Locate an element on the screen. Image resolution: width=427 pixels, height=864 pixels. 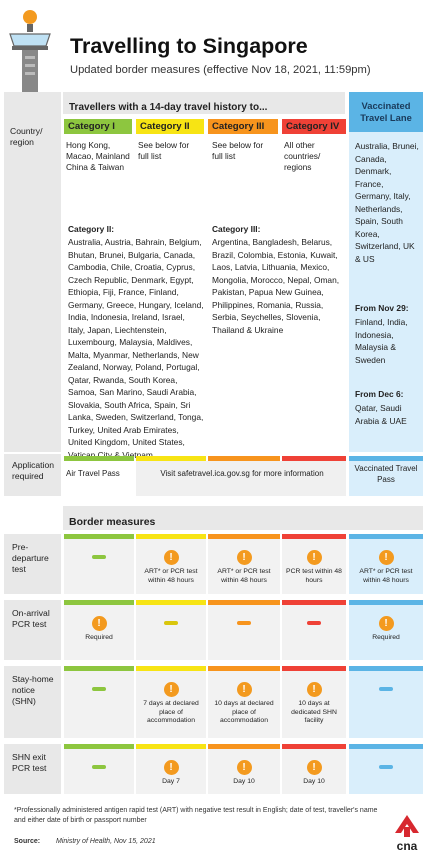
border-row-label: SHN exit PCR test is located at coordinates (29, 762).